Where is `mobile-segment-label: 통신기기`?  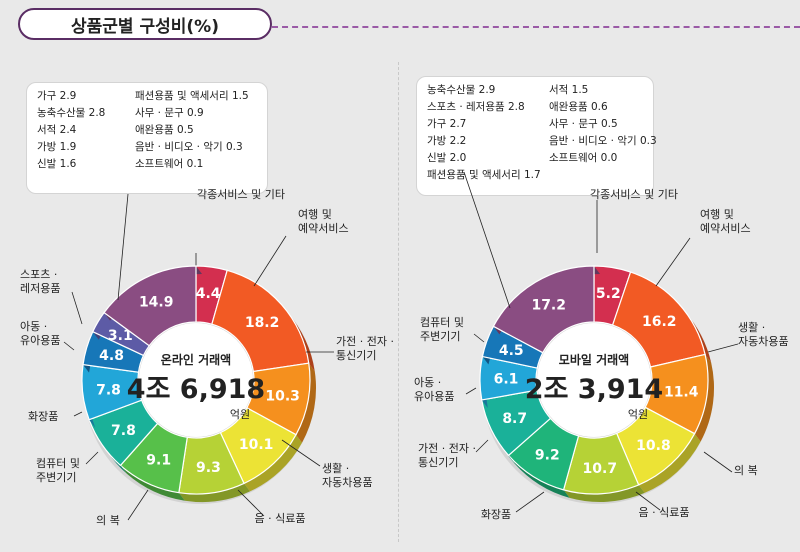
mobile-segment-label: 통신기기 is located at coordinates (438, 462).